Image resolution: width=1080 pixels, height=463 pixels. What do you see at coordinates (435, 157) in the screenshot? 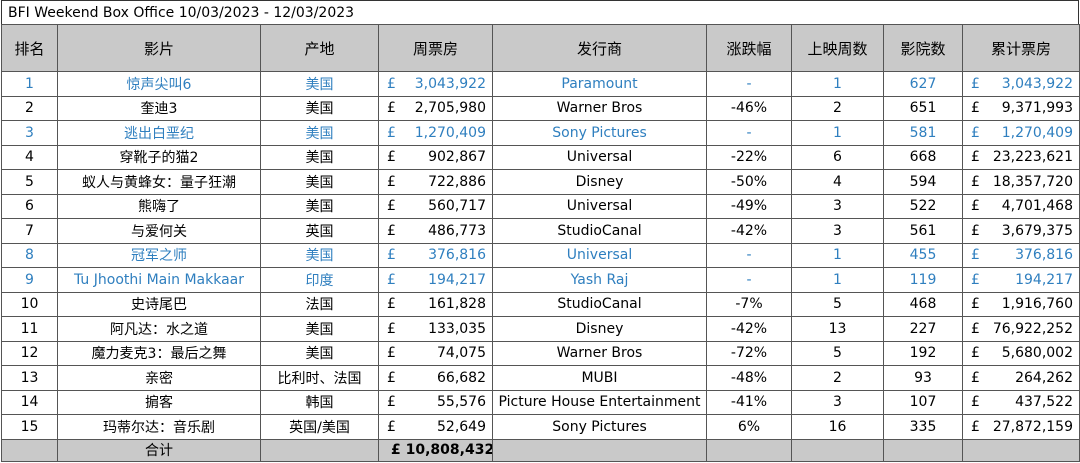
I see `cell-weekend-gross: £902,867` at bounding box center [435, 157].